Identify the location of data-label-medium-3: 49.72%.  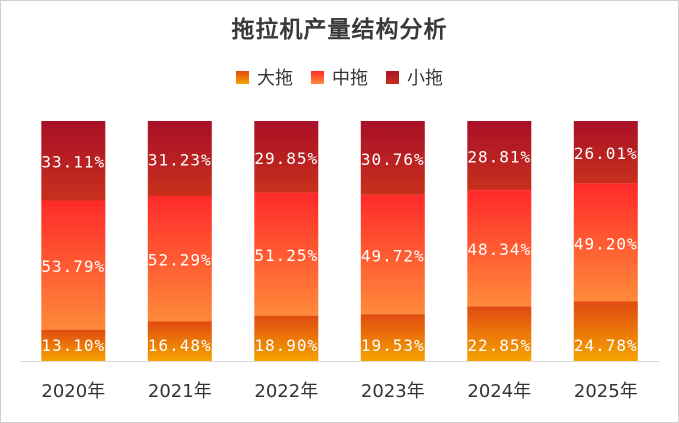
(393, 256).